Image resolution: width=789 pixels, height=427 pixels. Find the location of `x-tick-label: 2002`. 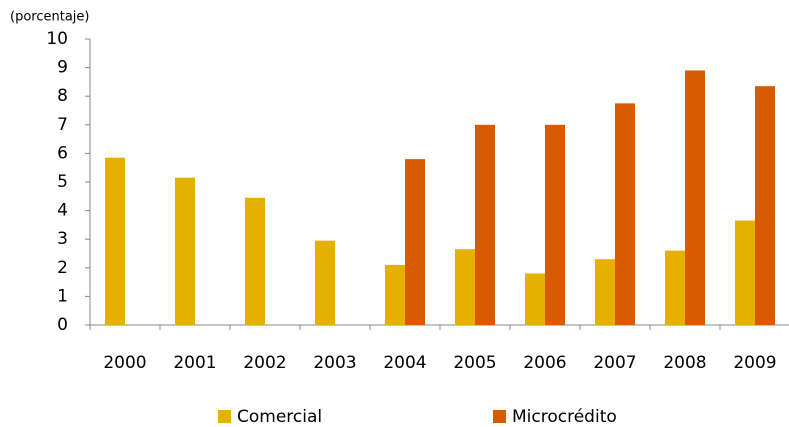

x-tick-label: 2002 is located at coordinates (264, 363).